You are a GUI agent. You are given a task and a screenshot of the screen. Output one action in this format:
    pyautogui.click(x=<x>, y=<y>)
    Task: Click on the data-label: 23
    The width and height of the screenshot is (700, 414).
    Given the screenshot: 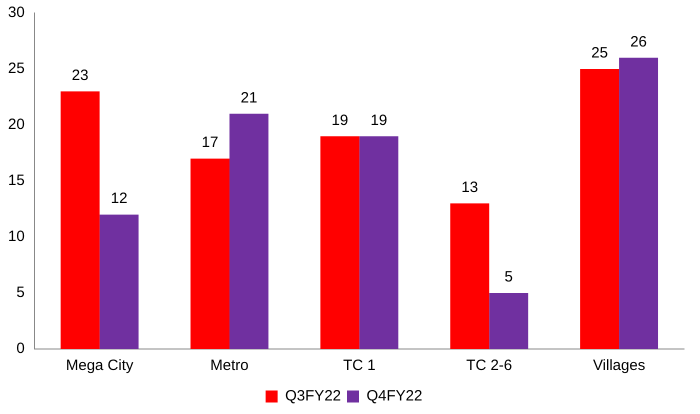 What is the action you would take?
    pyautogui.click(x=80, y=75)
    